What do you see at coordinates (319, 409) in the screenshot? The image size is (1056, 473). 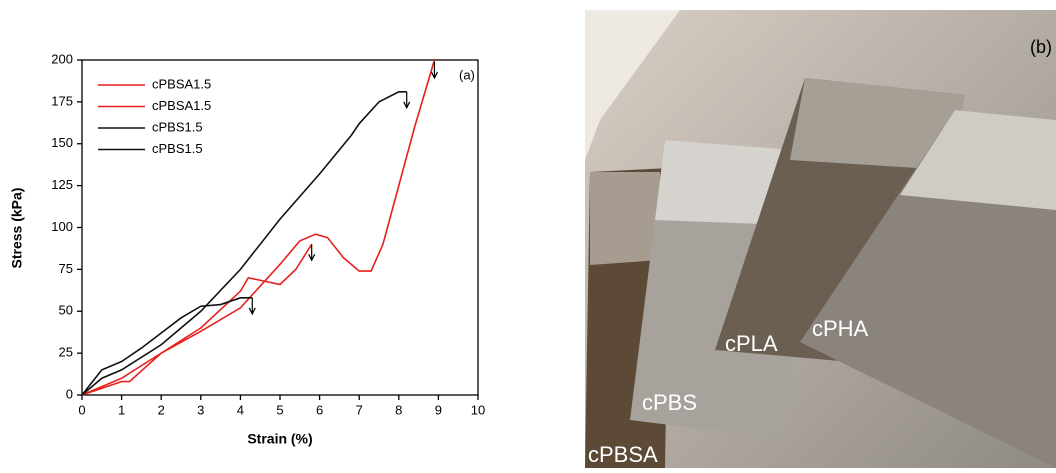 I see `x-tick-label: 6` at bounding box center [319, 409].